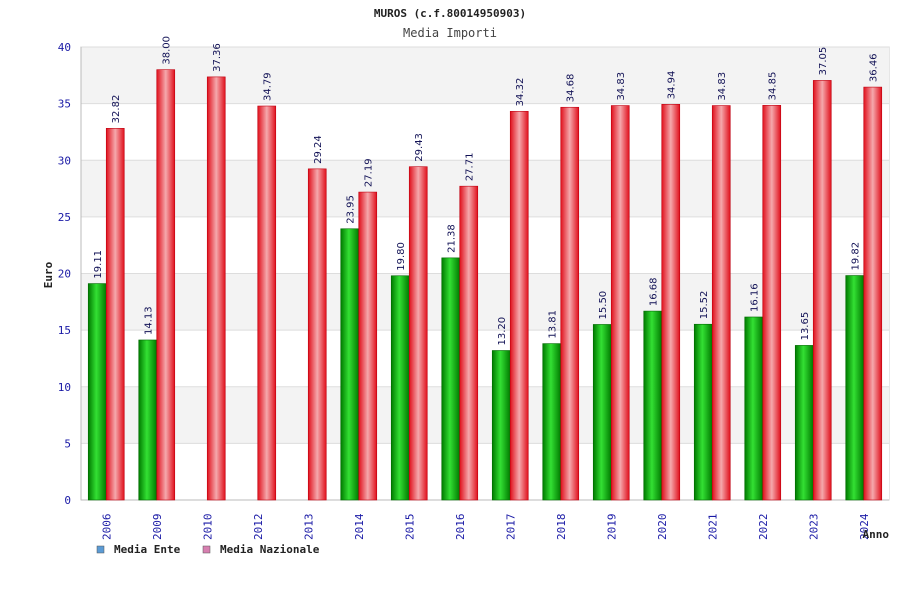  What do you see at coordinates (856, 256) in the screenshot?
I see `bar-value-label: 19.82` at bounding box center [856, 256].